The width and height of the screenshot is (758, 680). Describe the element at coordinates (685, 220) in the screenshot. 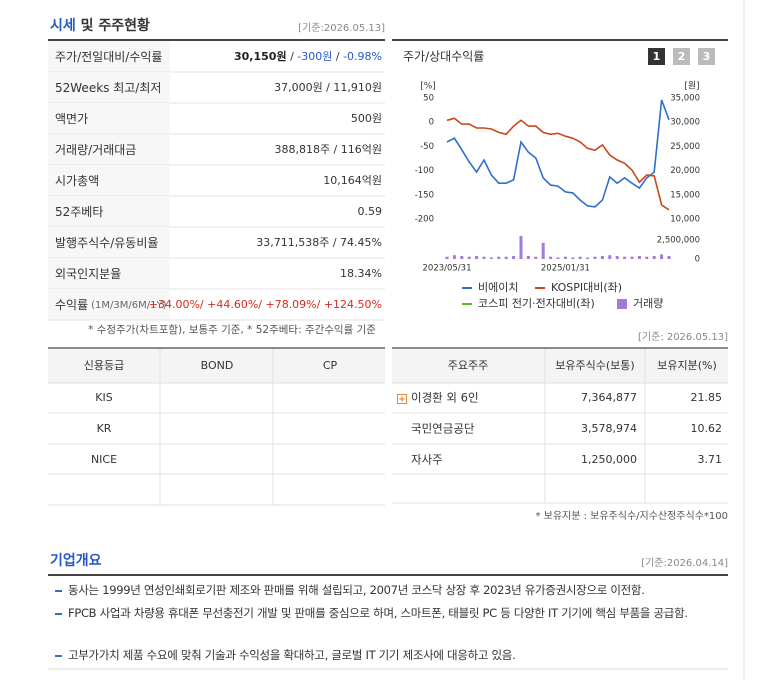

I see `y2-tick-label: 10,000` at that location.